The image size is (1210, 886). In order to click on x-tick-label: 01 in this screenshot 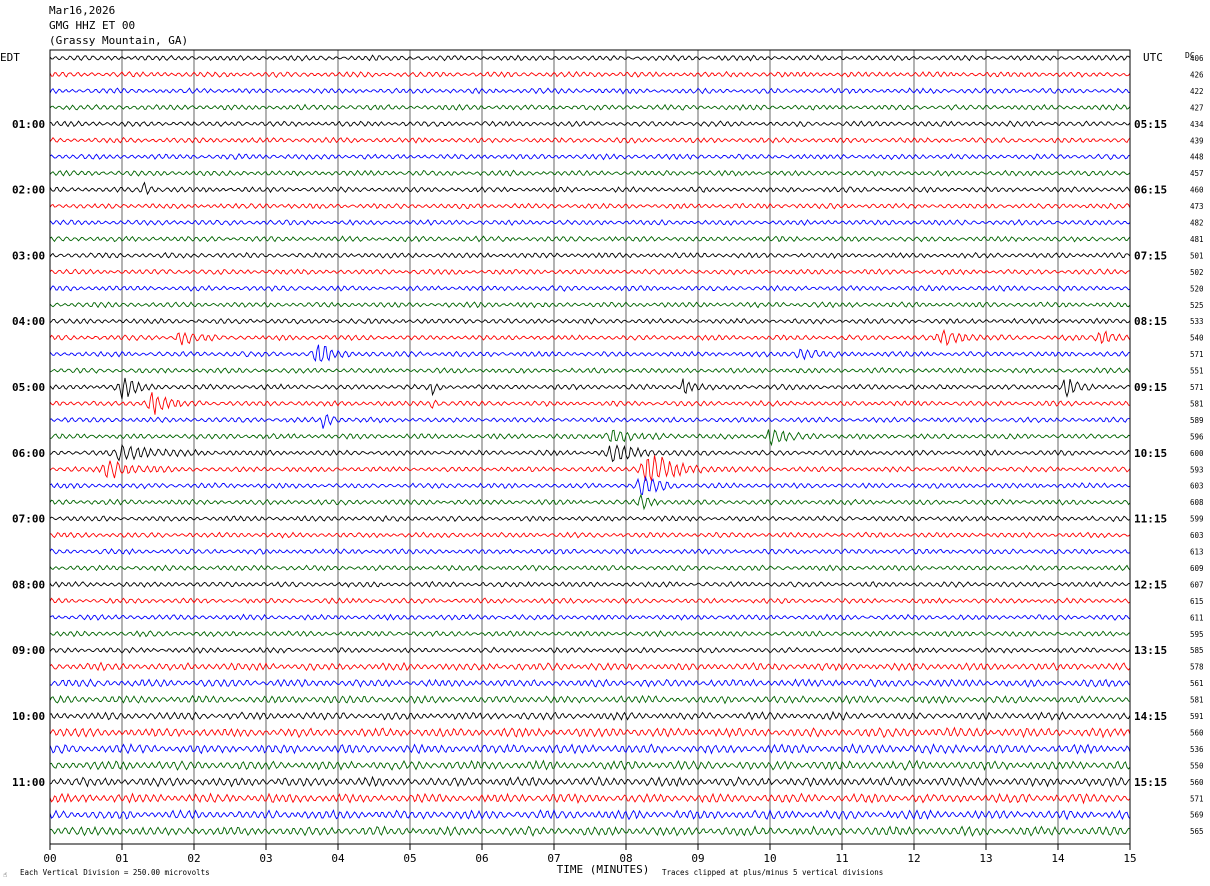, I will do `click(121, 858)`.